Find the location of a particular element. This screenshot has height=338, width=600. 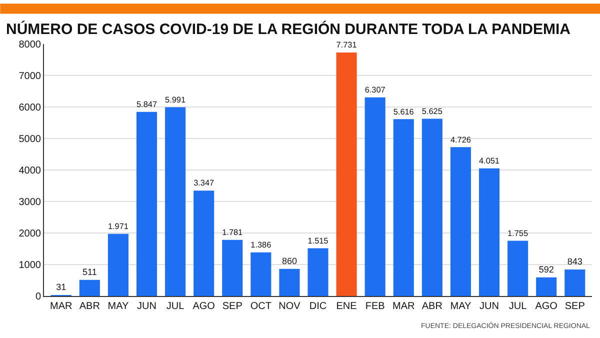

data-label: 1.781 is located at coordinates (233, 233).